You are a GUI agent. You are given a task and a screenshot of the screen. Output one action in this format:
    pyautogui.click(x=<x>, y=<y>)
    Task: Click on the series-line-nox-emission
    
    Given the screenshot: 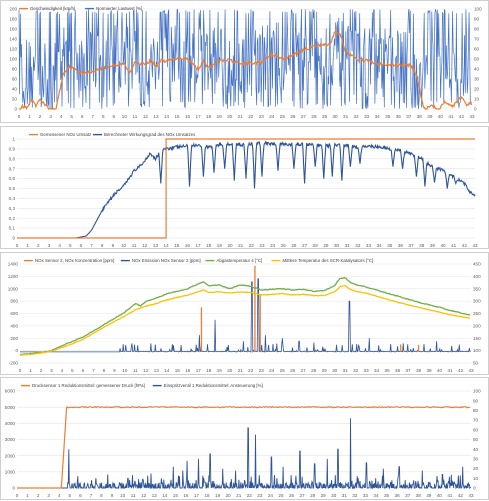 What is the action you would take?
    pyautogui.click(x=245, y=315)
    